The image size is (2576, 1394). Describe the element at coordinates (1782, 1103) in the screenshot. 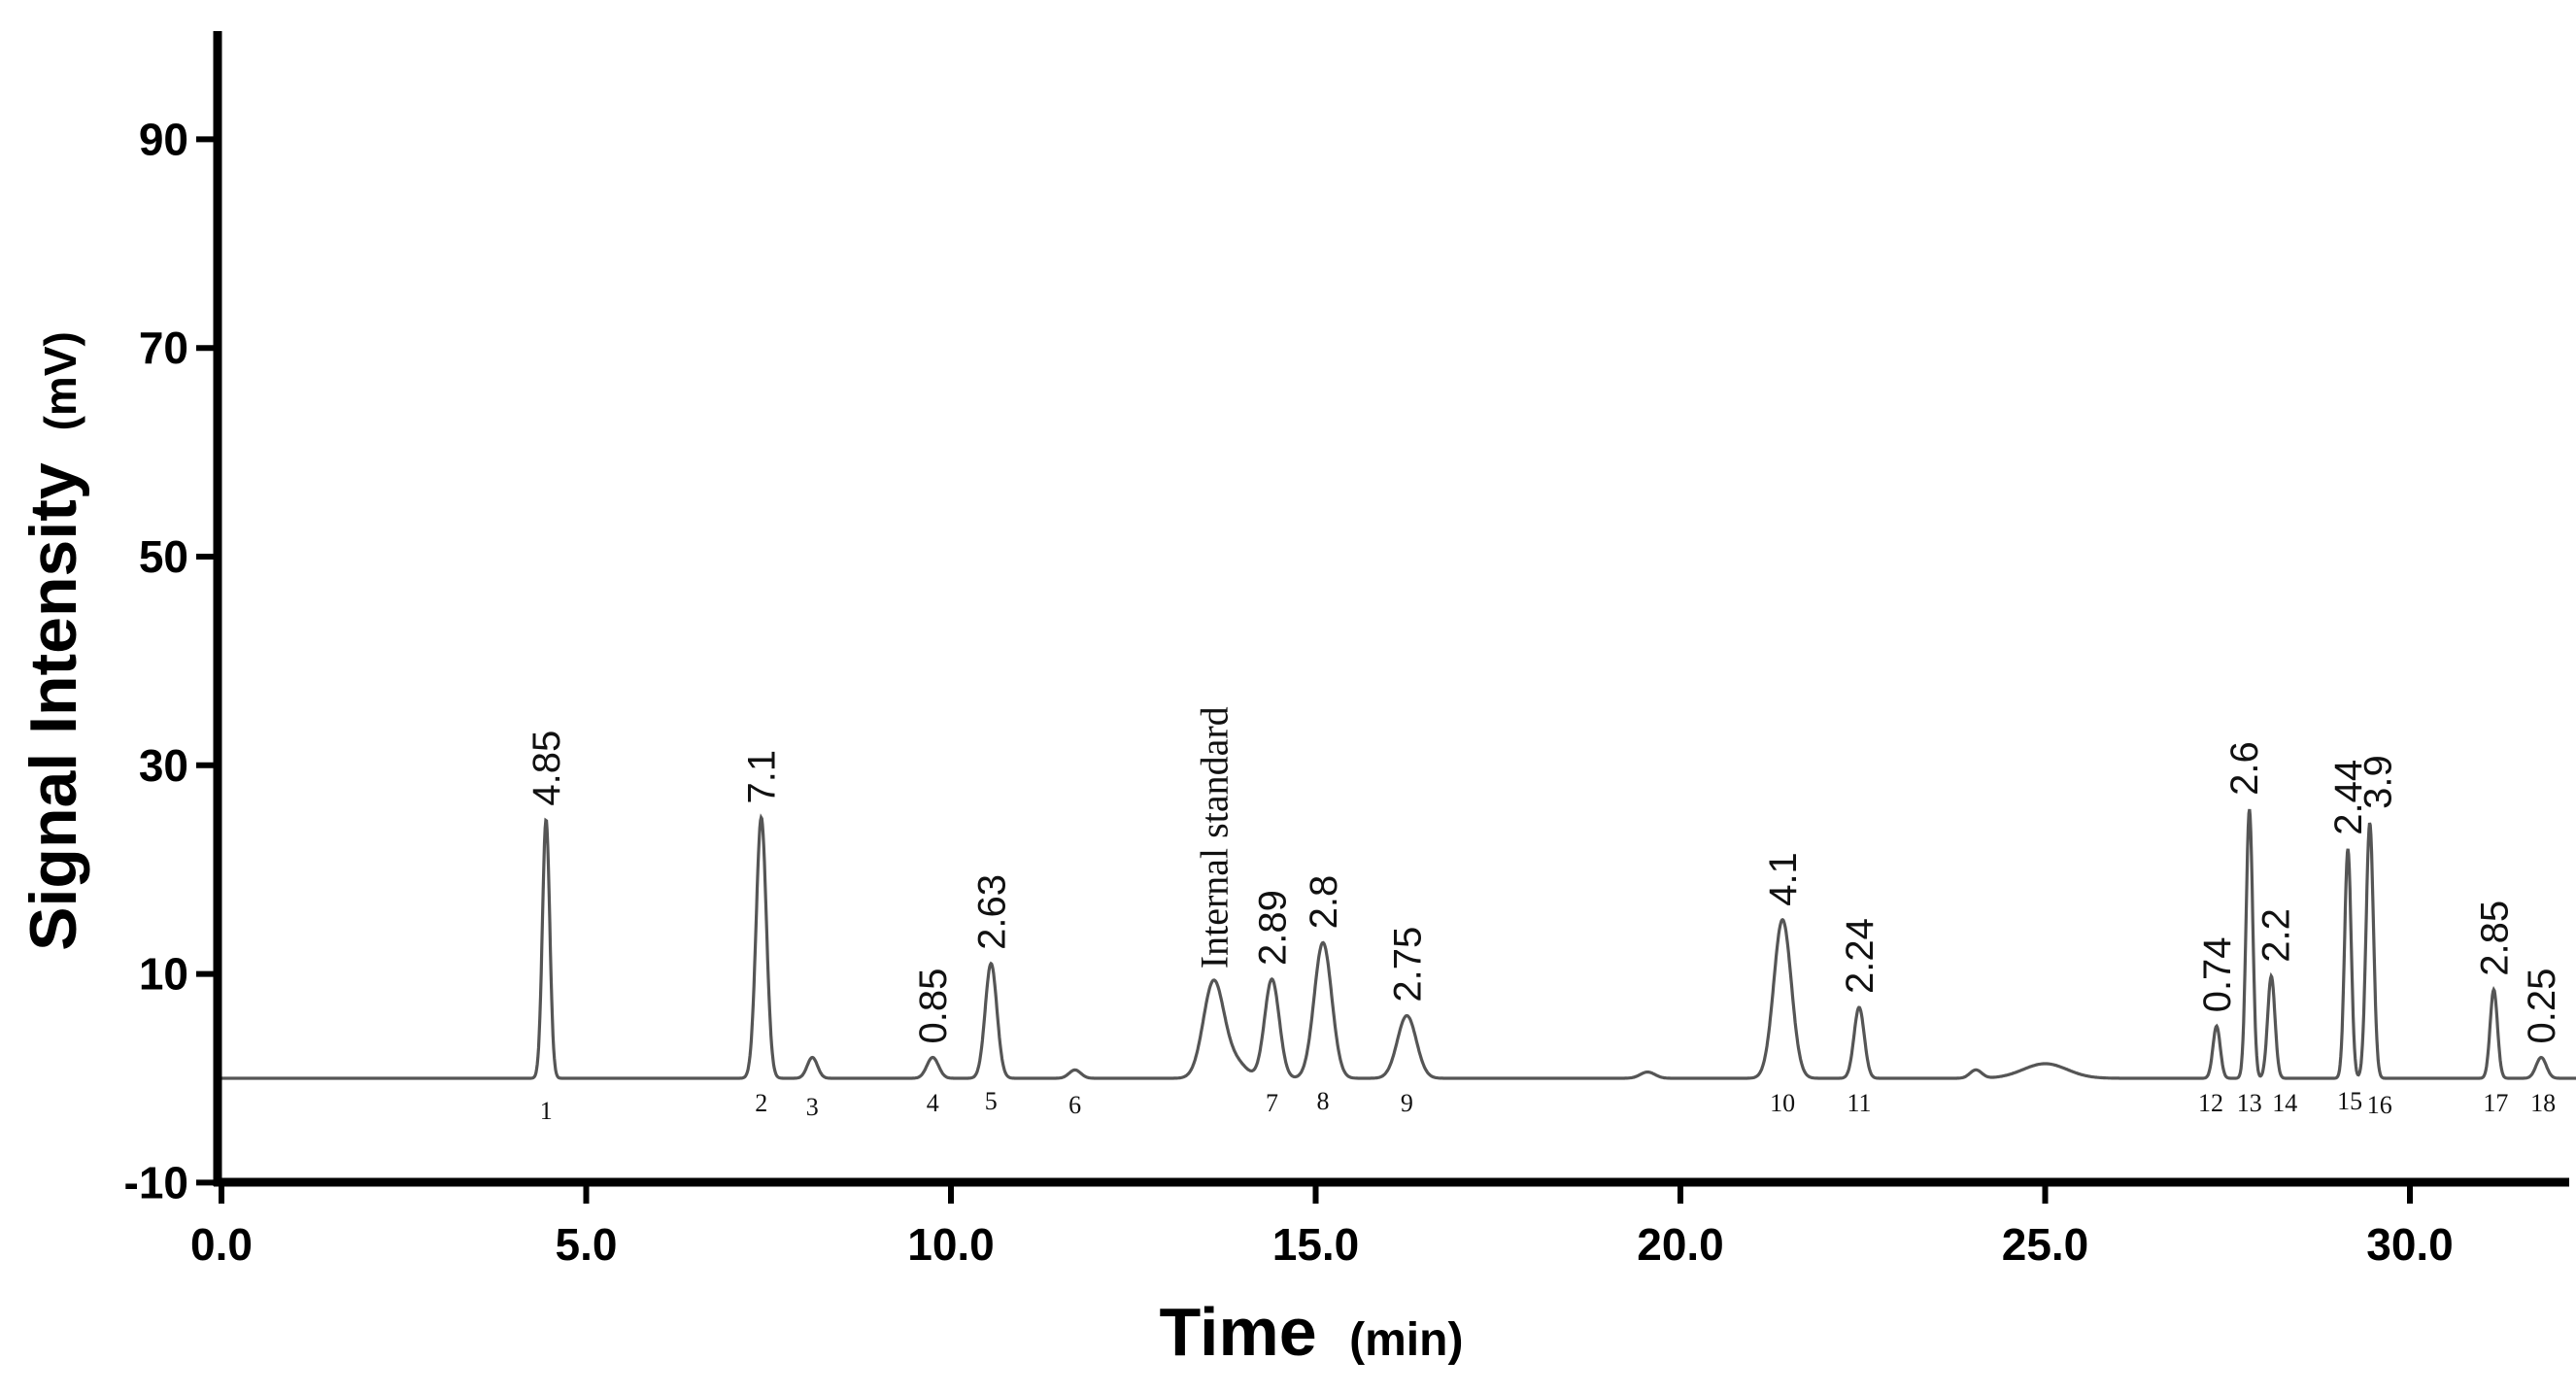

I see `peak-number: 10` at that location.